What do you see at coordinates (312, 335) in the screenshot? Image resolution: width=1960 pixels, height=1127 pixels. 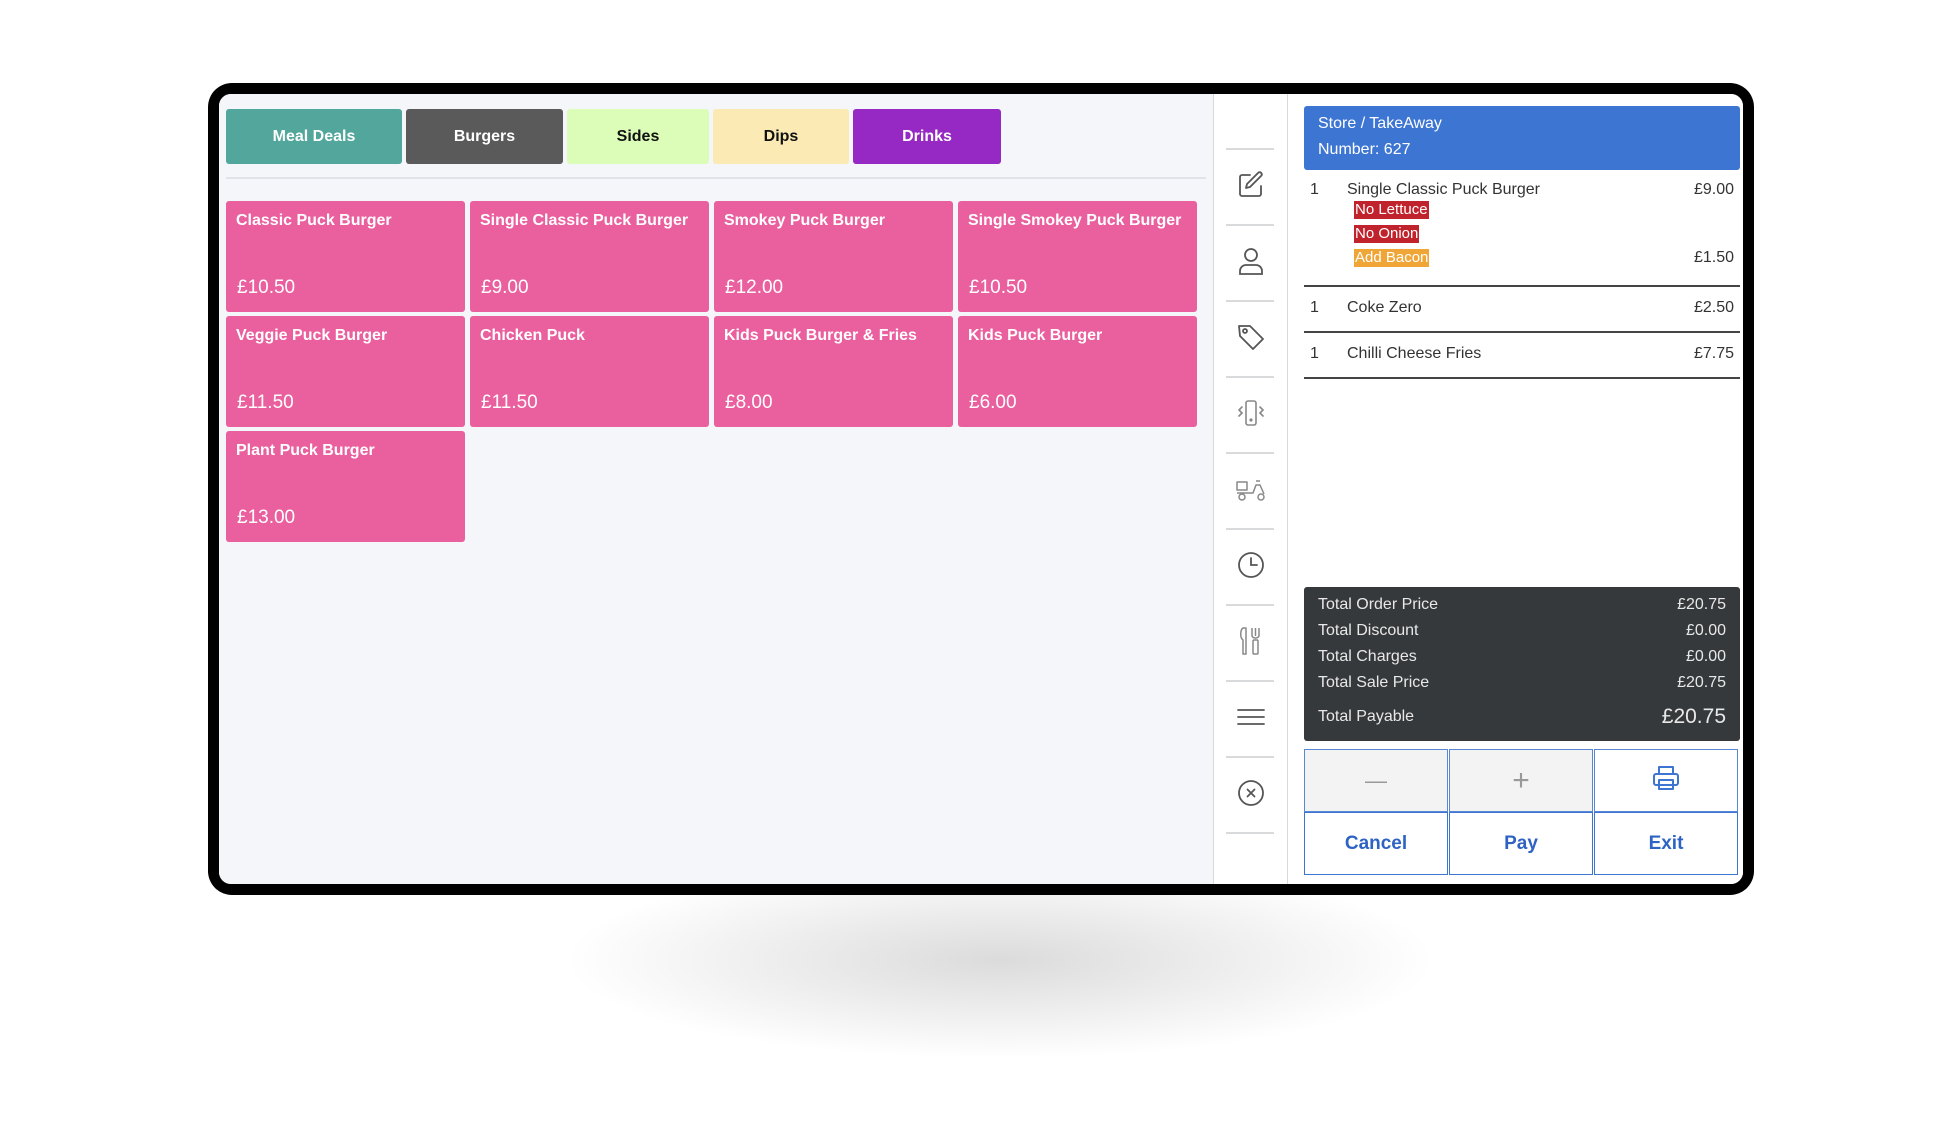 I see `product-name: Veggie Puck Burger` at bounding box center [312, 335].